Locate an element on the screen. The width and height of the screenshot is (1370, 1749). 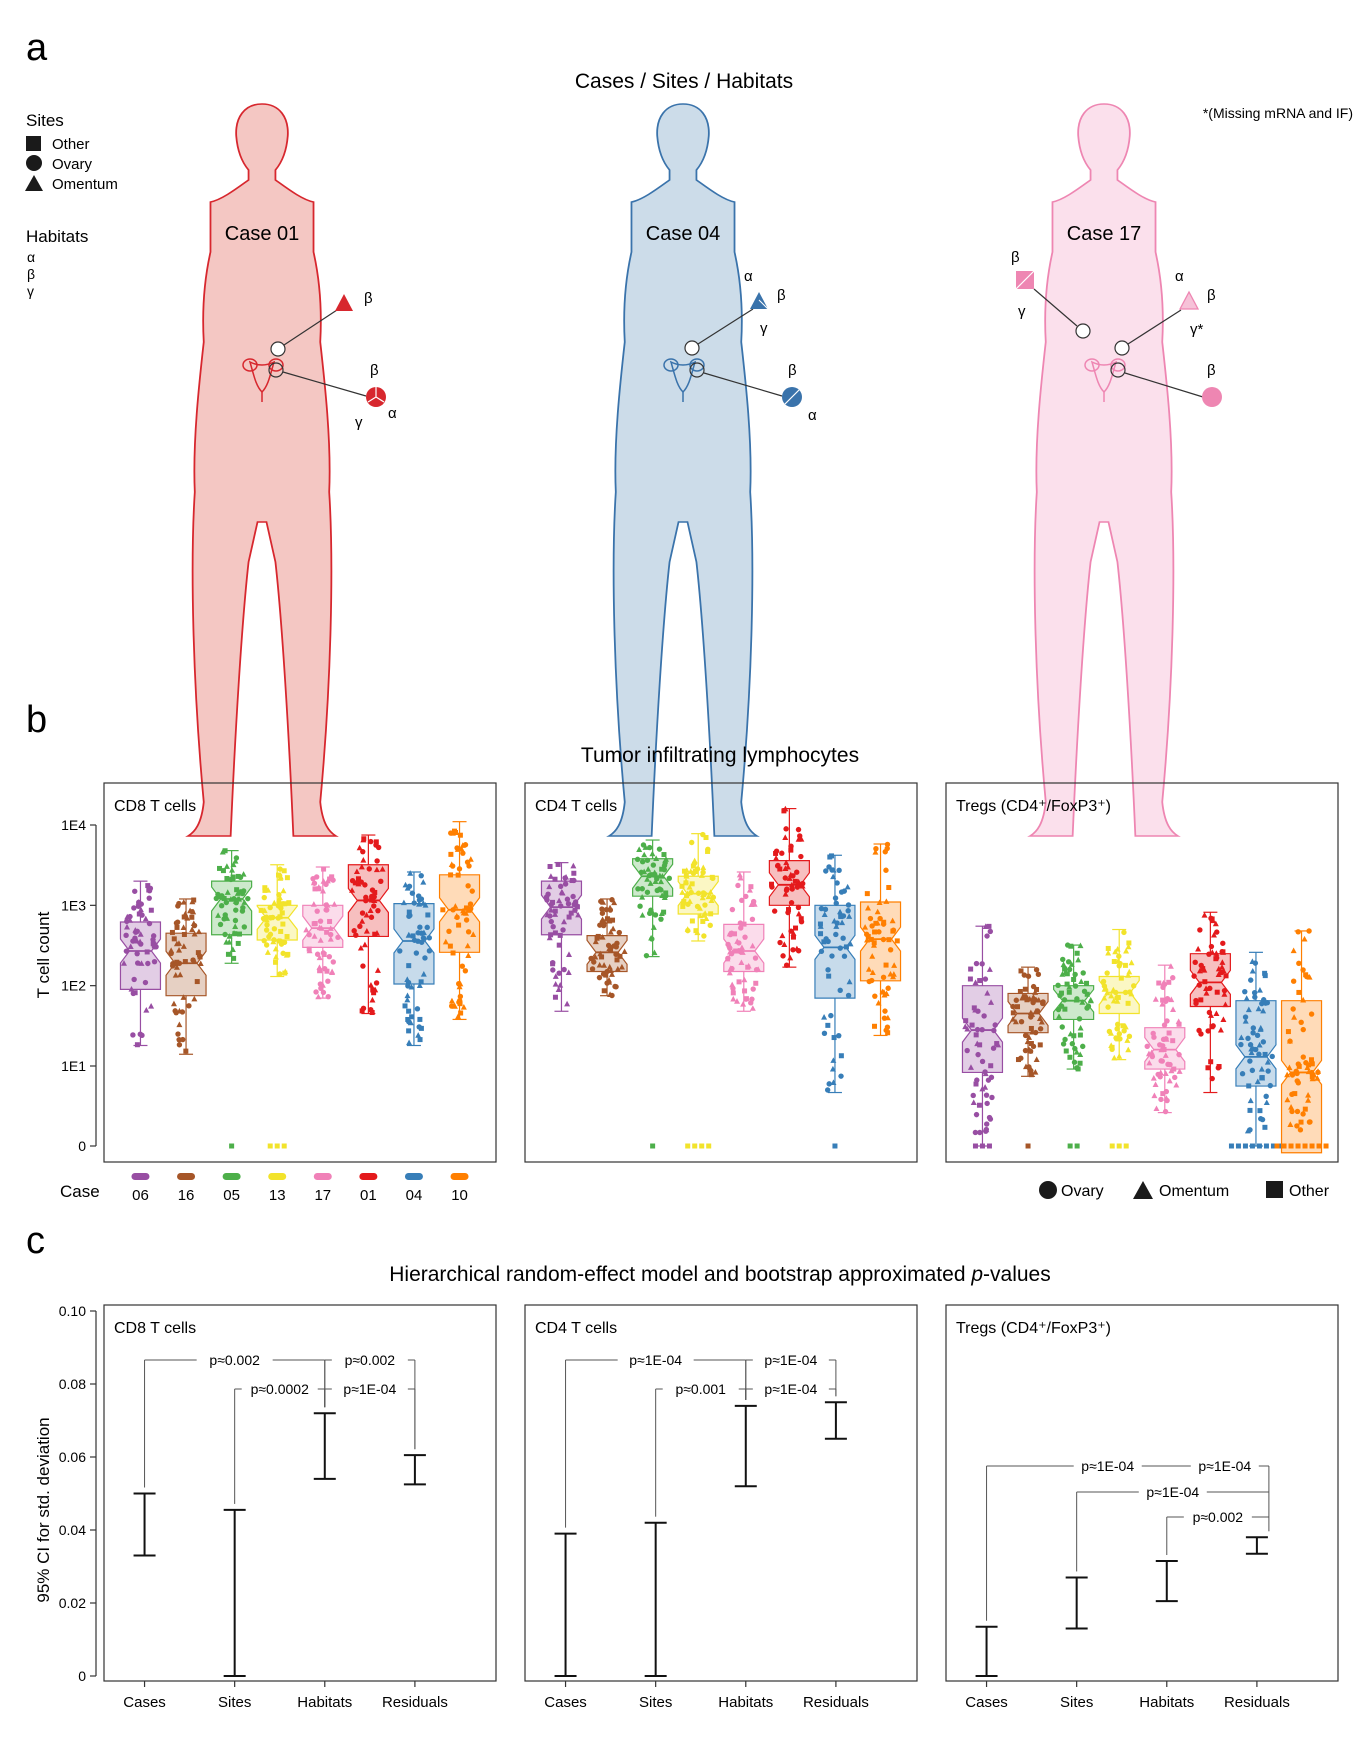
case-swatch is located at coordinates (322, 1176).